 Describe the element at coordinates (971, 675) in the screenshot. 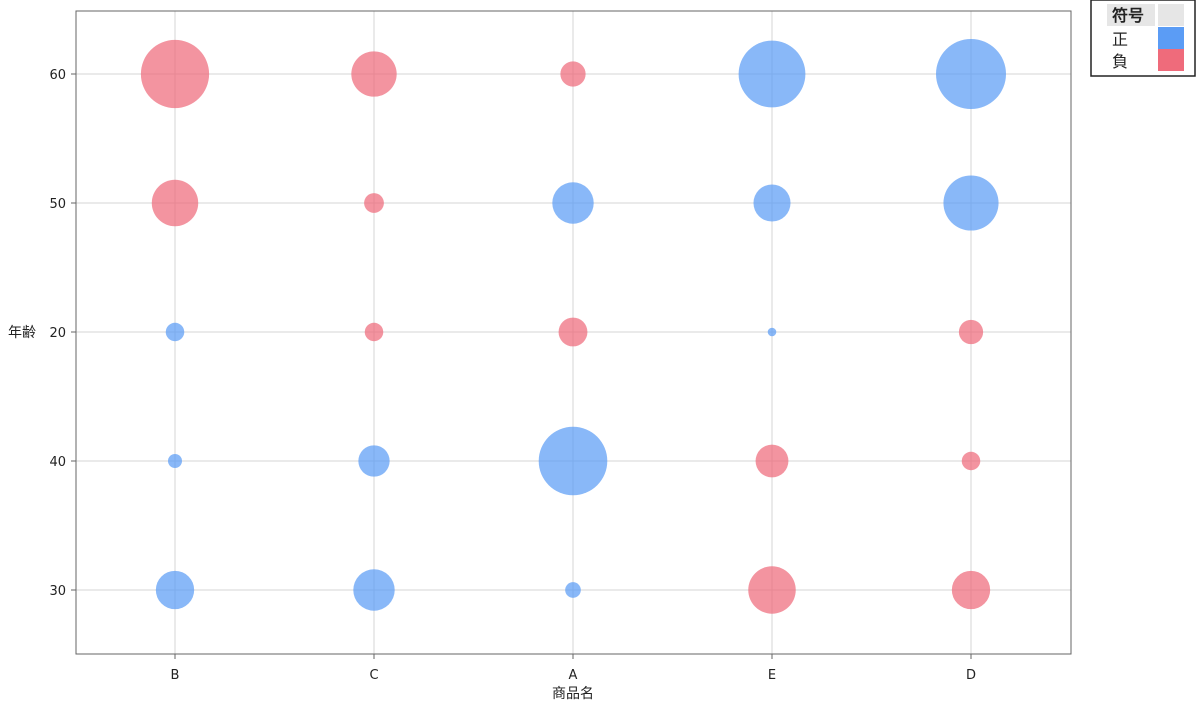

I see `x-tick-label: D` at that location.